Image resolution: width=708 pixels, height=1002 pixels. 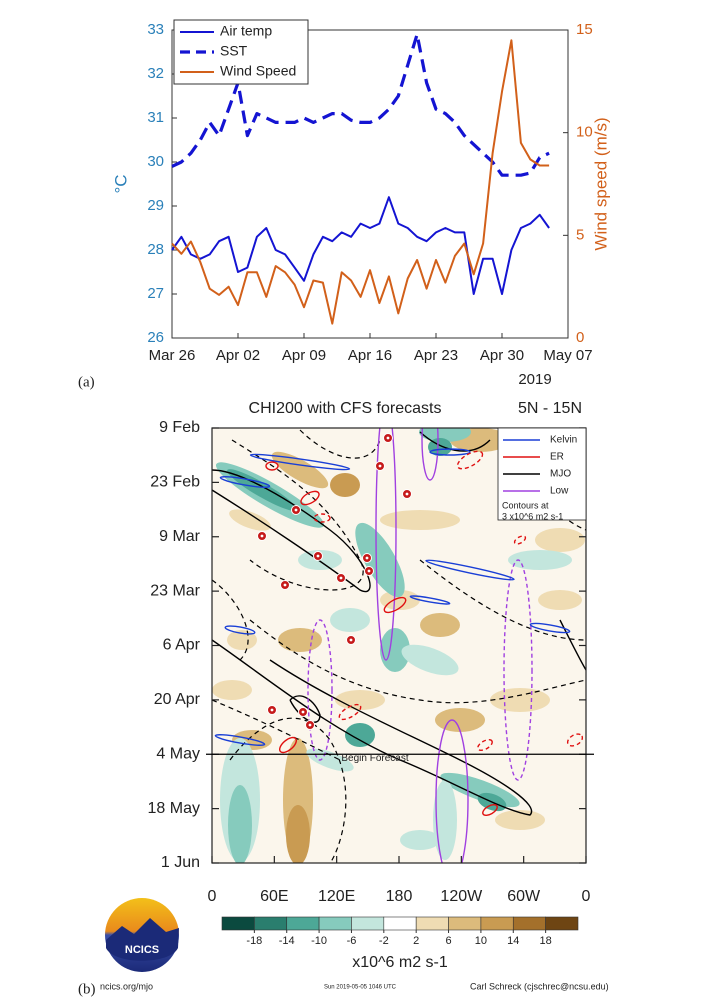 What do you see at coordinates (580, 234) in the screenshot?
I see `y2-tick-label: 5` at bounding box center [580, 234].